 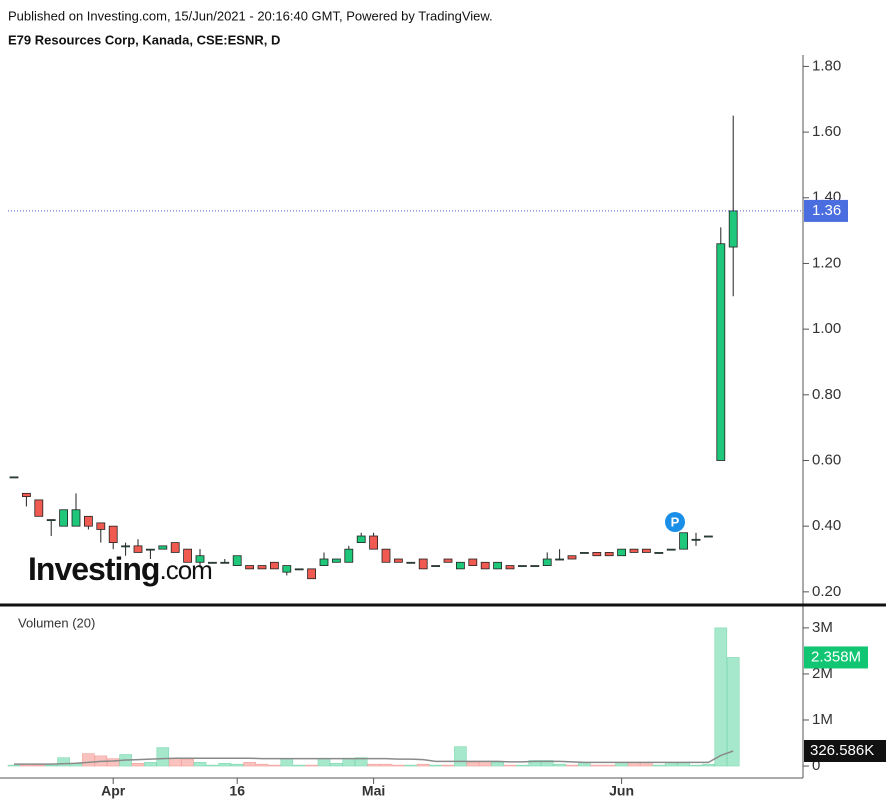 I want to click on annotation-marker, so click(x=675, y=522).